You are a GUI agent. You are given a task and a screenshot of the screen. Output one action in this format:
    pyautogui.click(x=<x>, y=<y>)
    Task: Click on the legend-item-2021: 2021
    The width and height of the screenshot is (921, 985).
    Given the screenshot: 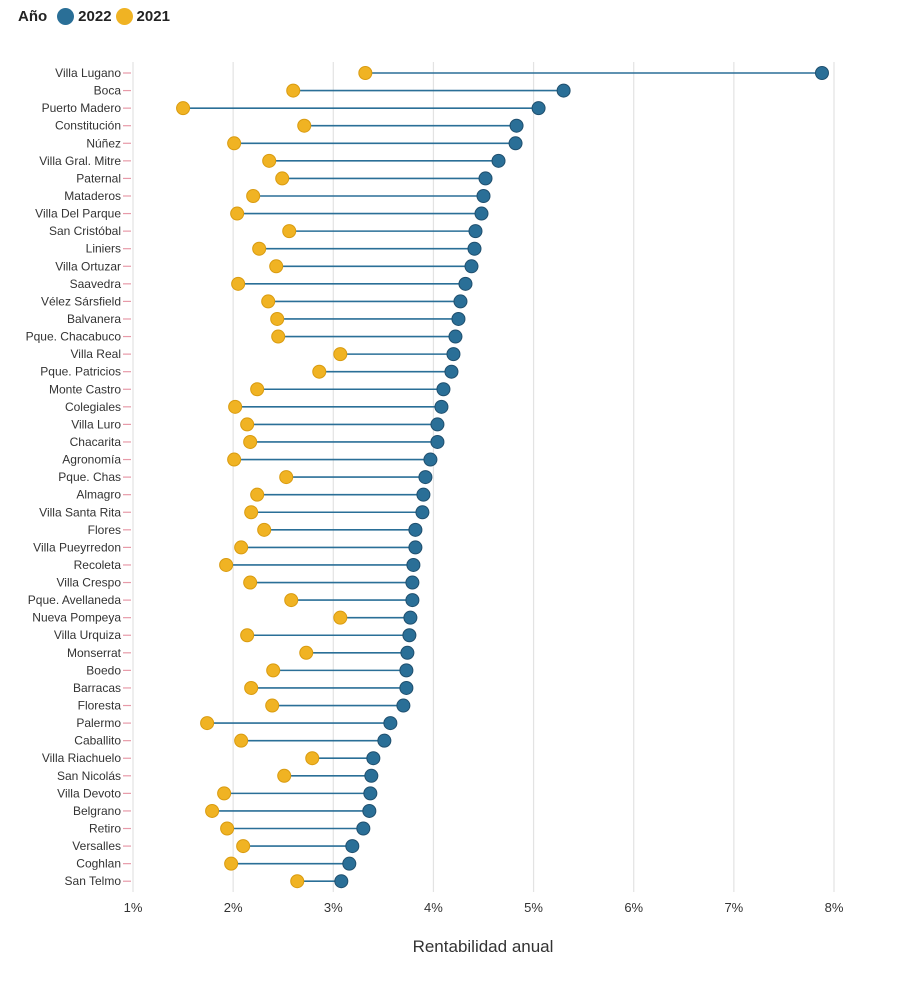 What is the action you would take?
    pyautogui.click(x=142, y=16)
    